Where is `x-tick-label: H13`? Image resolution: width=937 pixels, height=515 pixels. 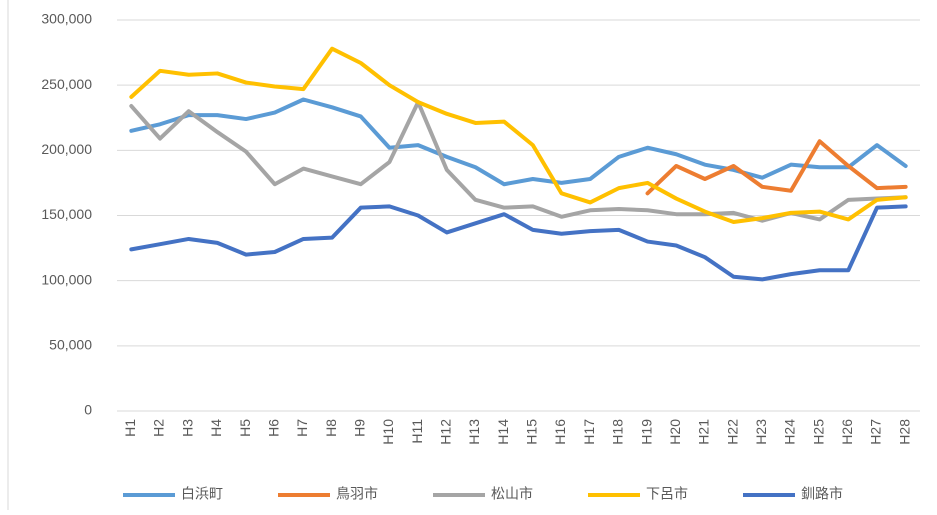 x-tick-label: H13 is located at coordinates (474, 432).